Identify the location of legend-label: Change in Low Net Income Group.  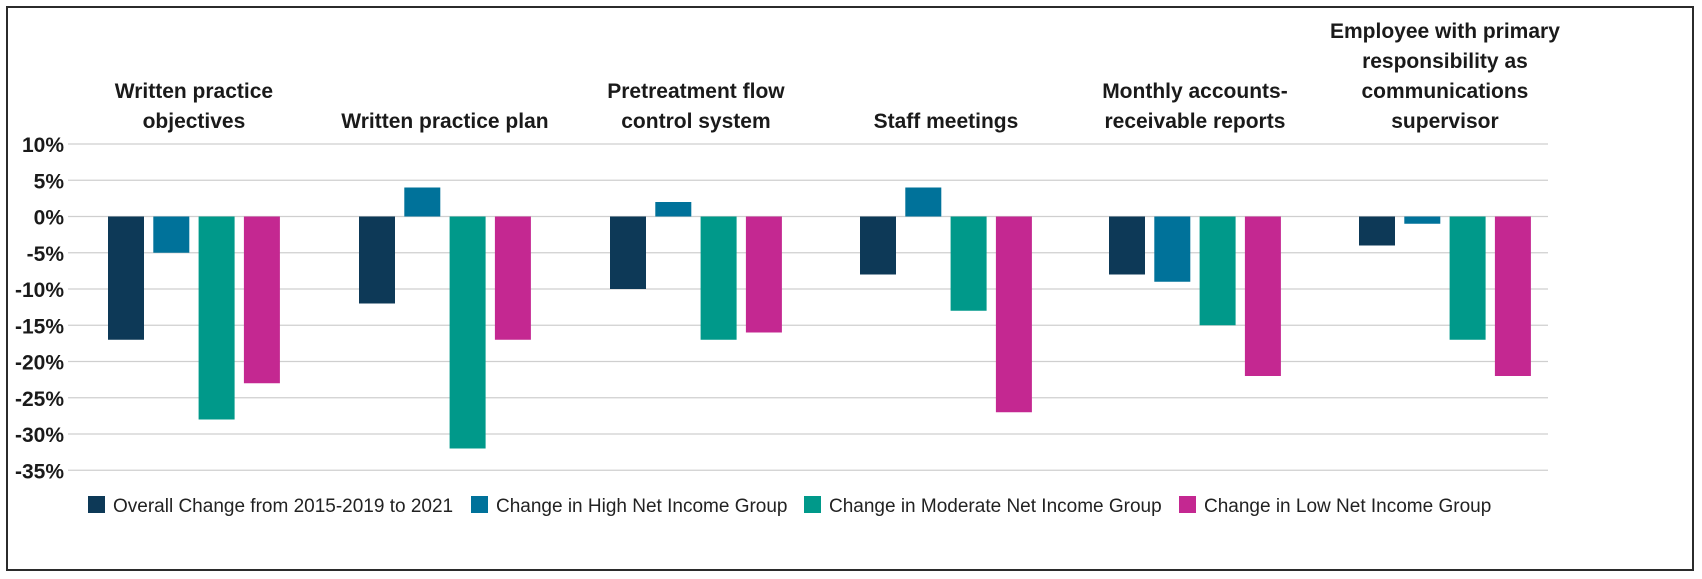
(1347, 506).